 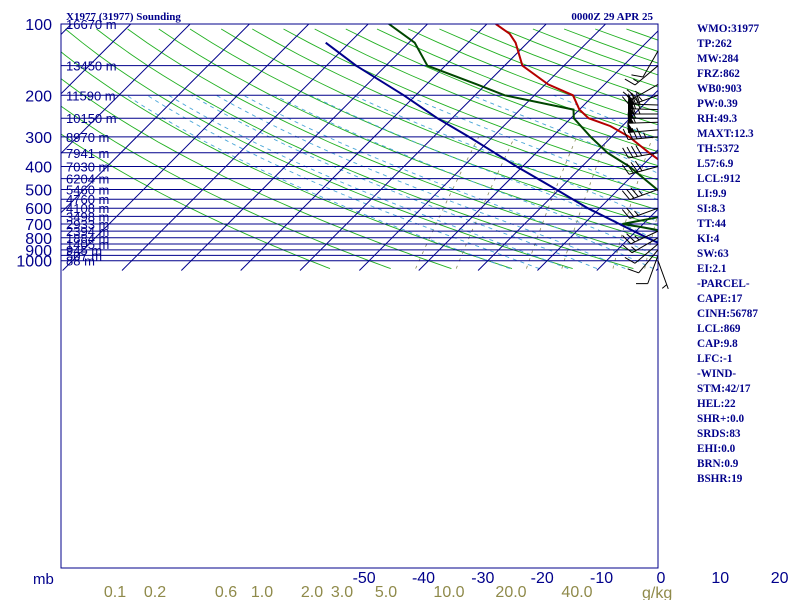 I want to click on stability-index: EHI:0.0, so click(x=716, y=449).